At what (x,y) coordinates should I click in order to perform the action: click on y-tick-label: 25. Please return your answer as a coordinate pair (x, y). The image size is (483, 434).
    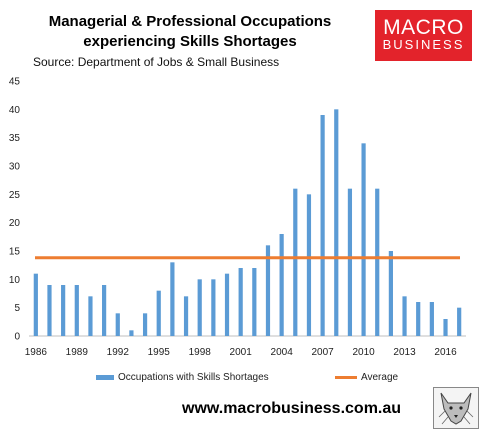
    Looking at the image, I should click on (15, 195).